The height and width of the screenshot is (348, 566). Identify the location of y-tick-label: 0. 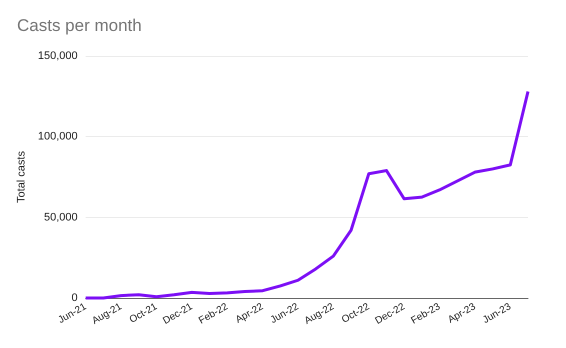
(75, 298).